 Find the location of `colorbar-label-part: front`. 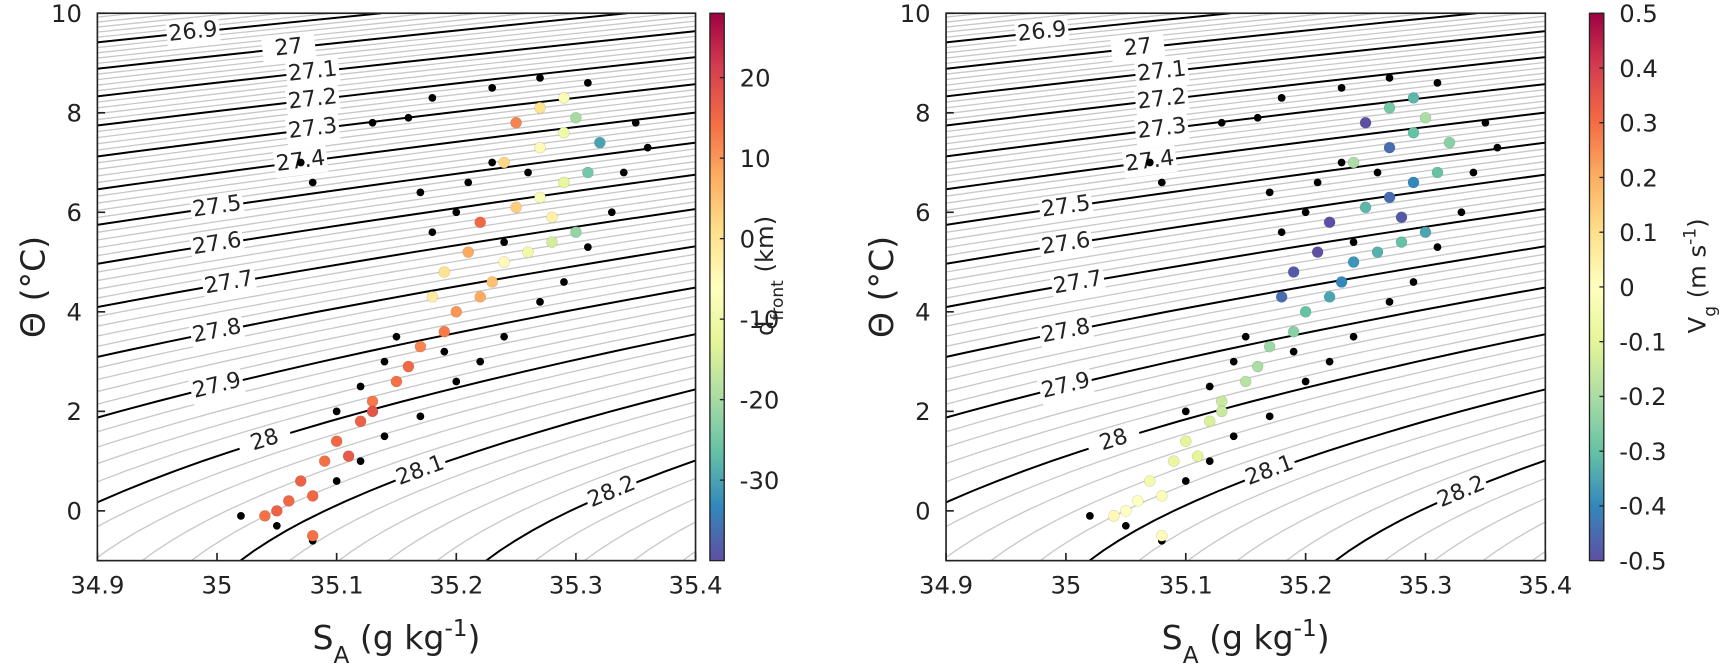

colorbar-label-part: front is located at coordinates (778, 300).